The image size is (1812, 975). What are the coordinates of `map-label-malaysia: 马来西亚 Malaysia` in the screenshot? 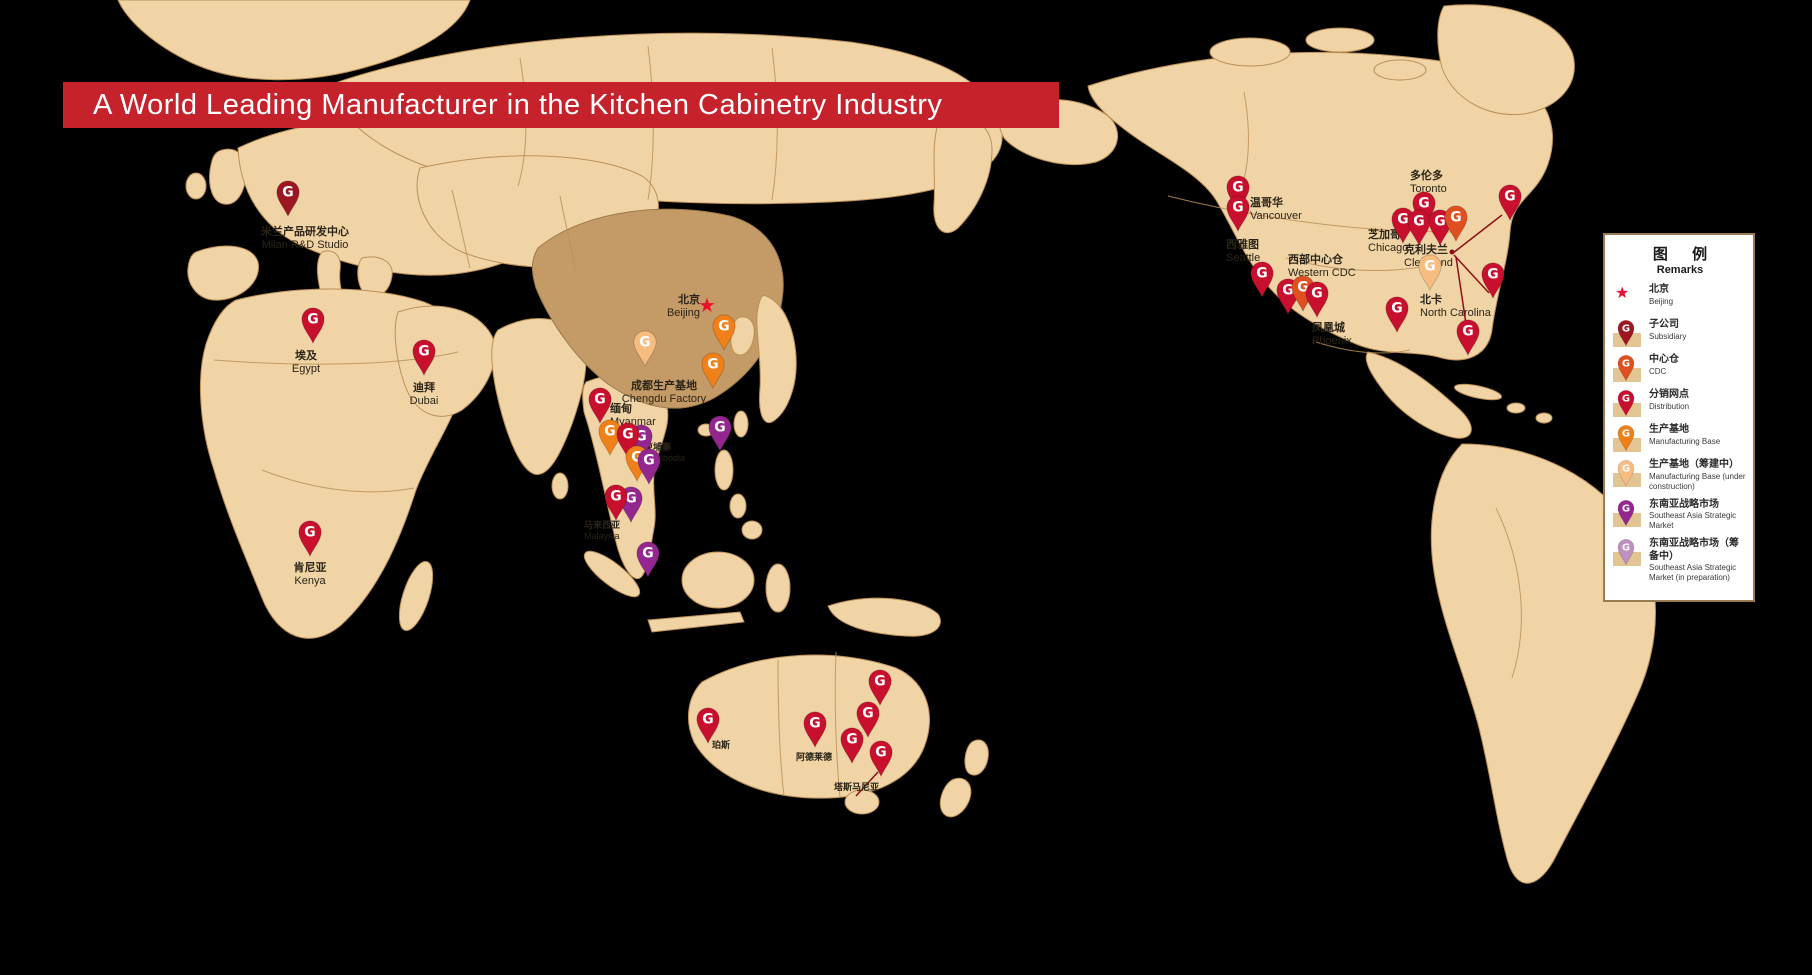 It's located at (624, 530).